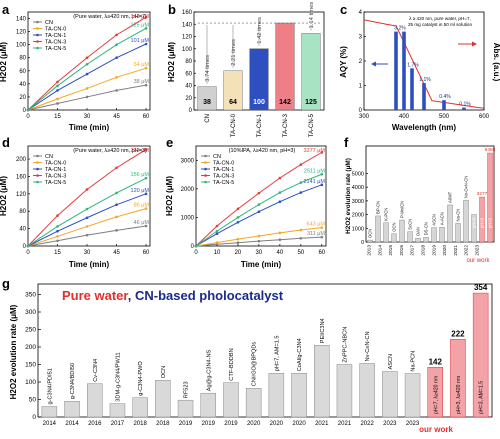  I want to click on panel-g-title: Pure water, CN-based pholocatalyst, so click(173, 295).